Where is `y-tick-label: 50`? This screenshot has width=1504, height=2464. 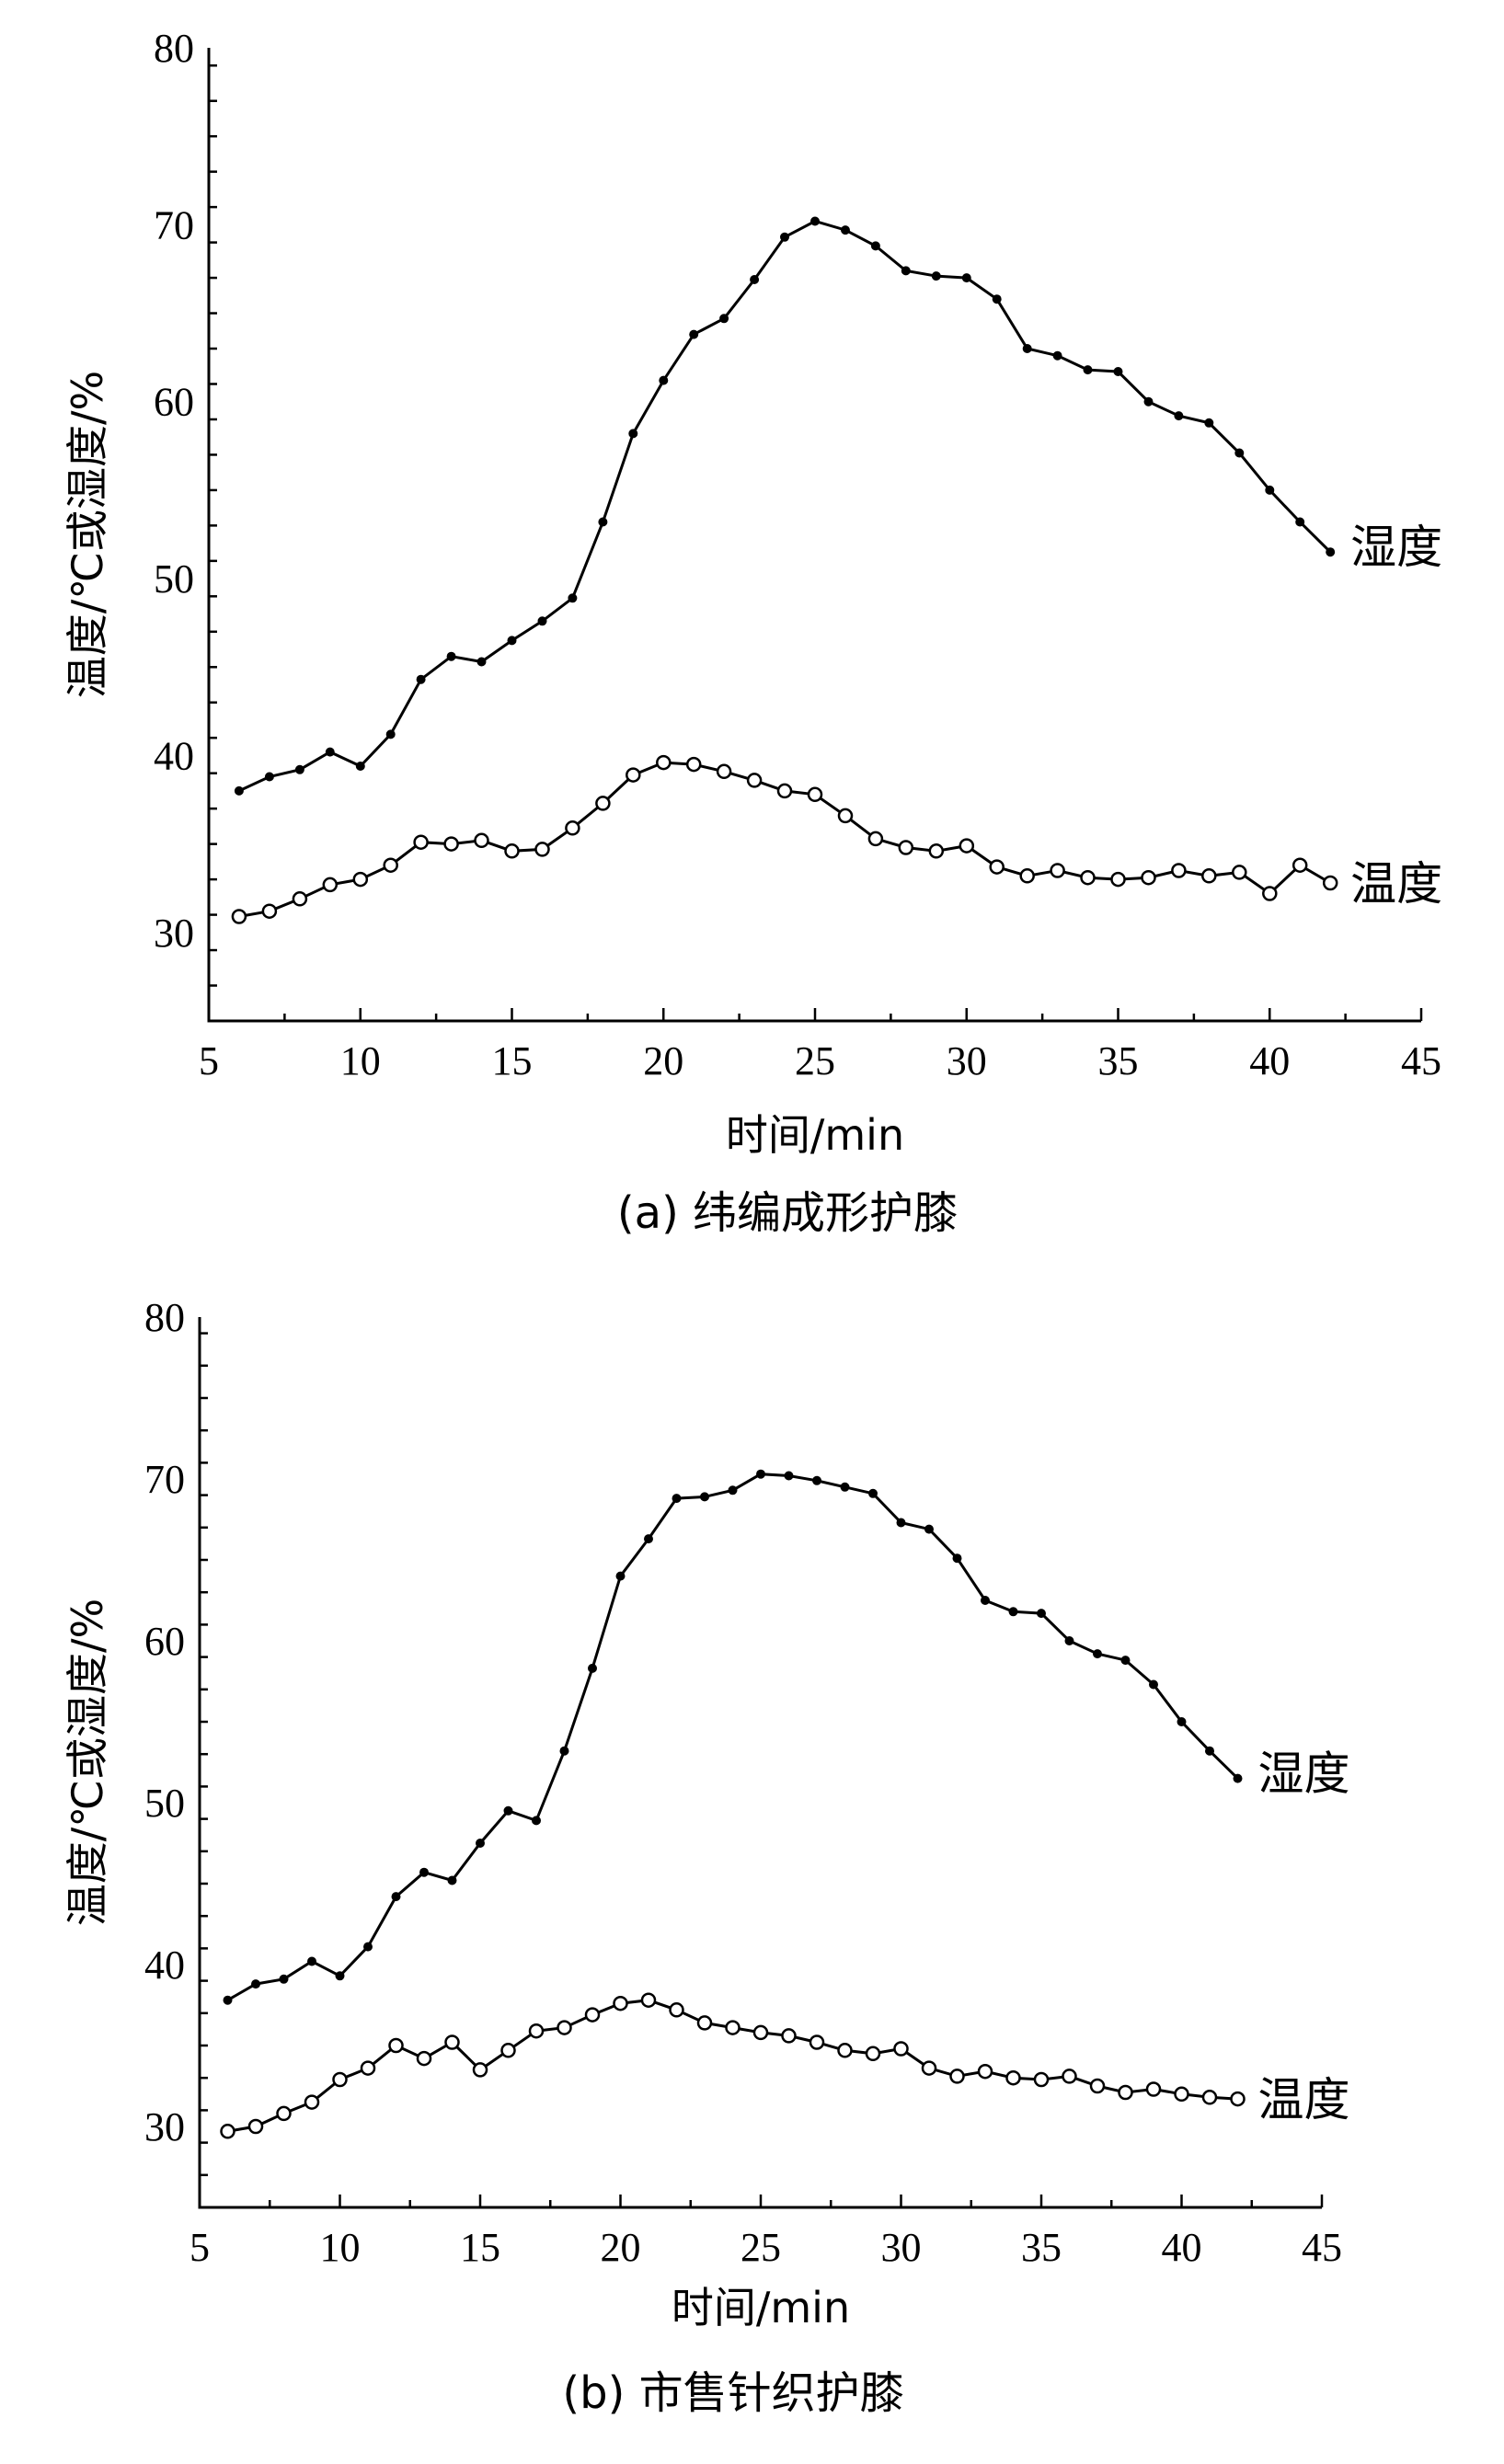
y-tick-label: 50 is located at coordinates (174, 579).